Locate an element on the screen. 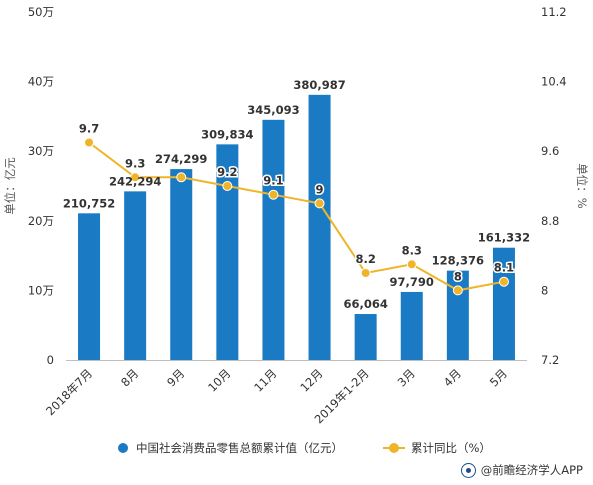  bar-data-label: 128,376 is located at coordinates (458, 261).